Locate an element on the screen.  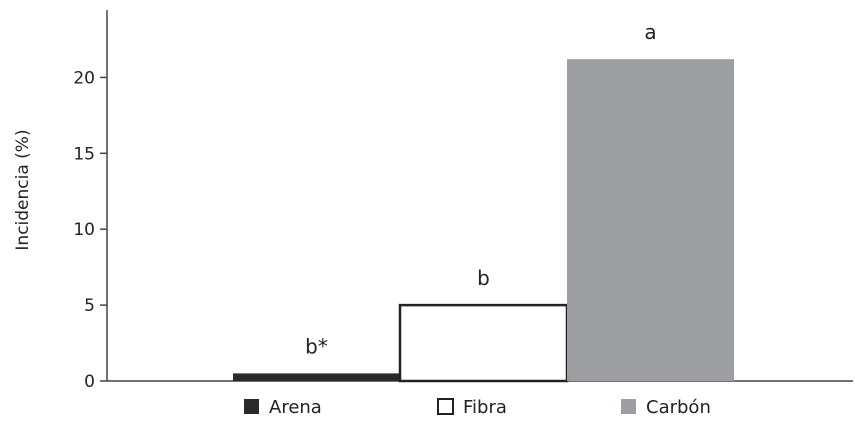
y-tick-label: 20 is located at coordinates (84, 78).